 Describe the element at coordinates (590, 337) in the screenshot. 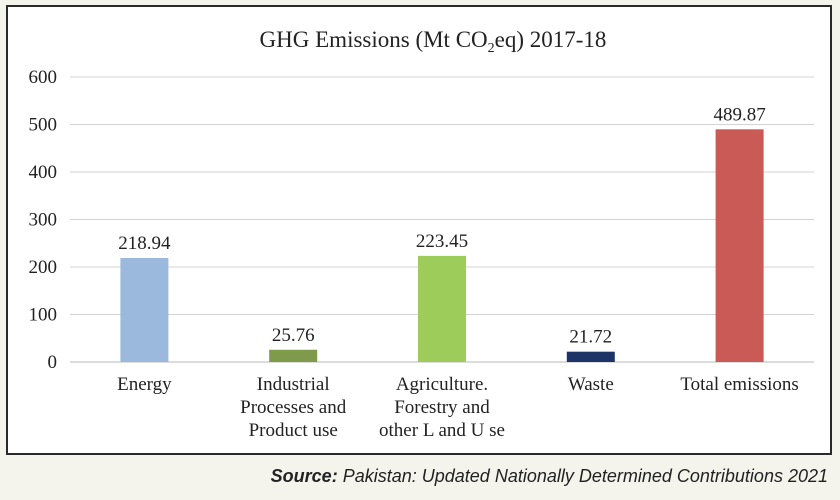

I see `data-label: 21.72` at that location.